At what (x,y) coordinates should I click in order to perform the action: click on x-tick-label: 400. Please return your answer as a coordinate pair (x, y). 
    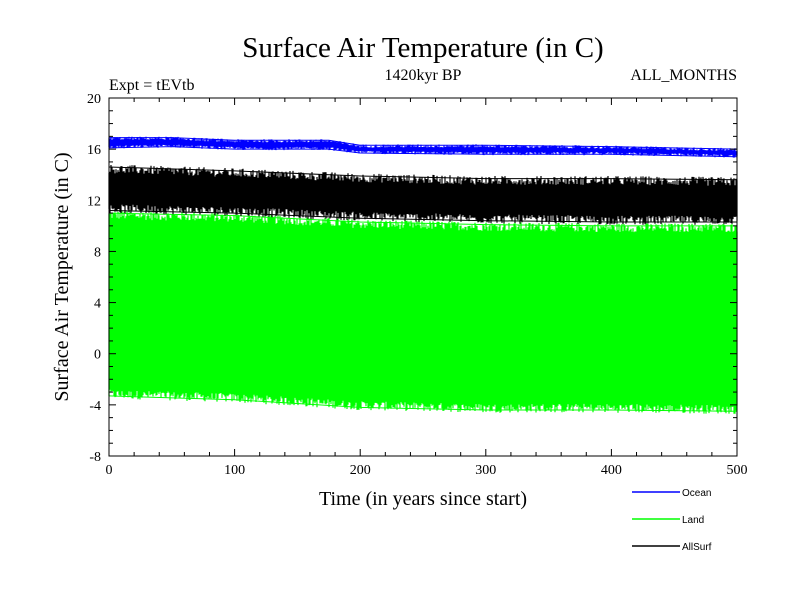
    Looking at the image, I should click on (611, 470).